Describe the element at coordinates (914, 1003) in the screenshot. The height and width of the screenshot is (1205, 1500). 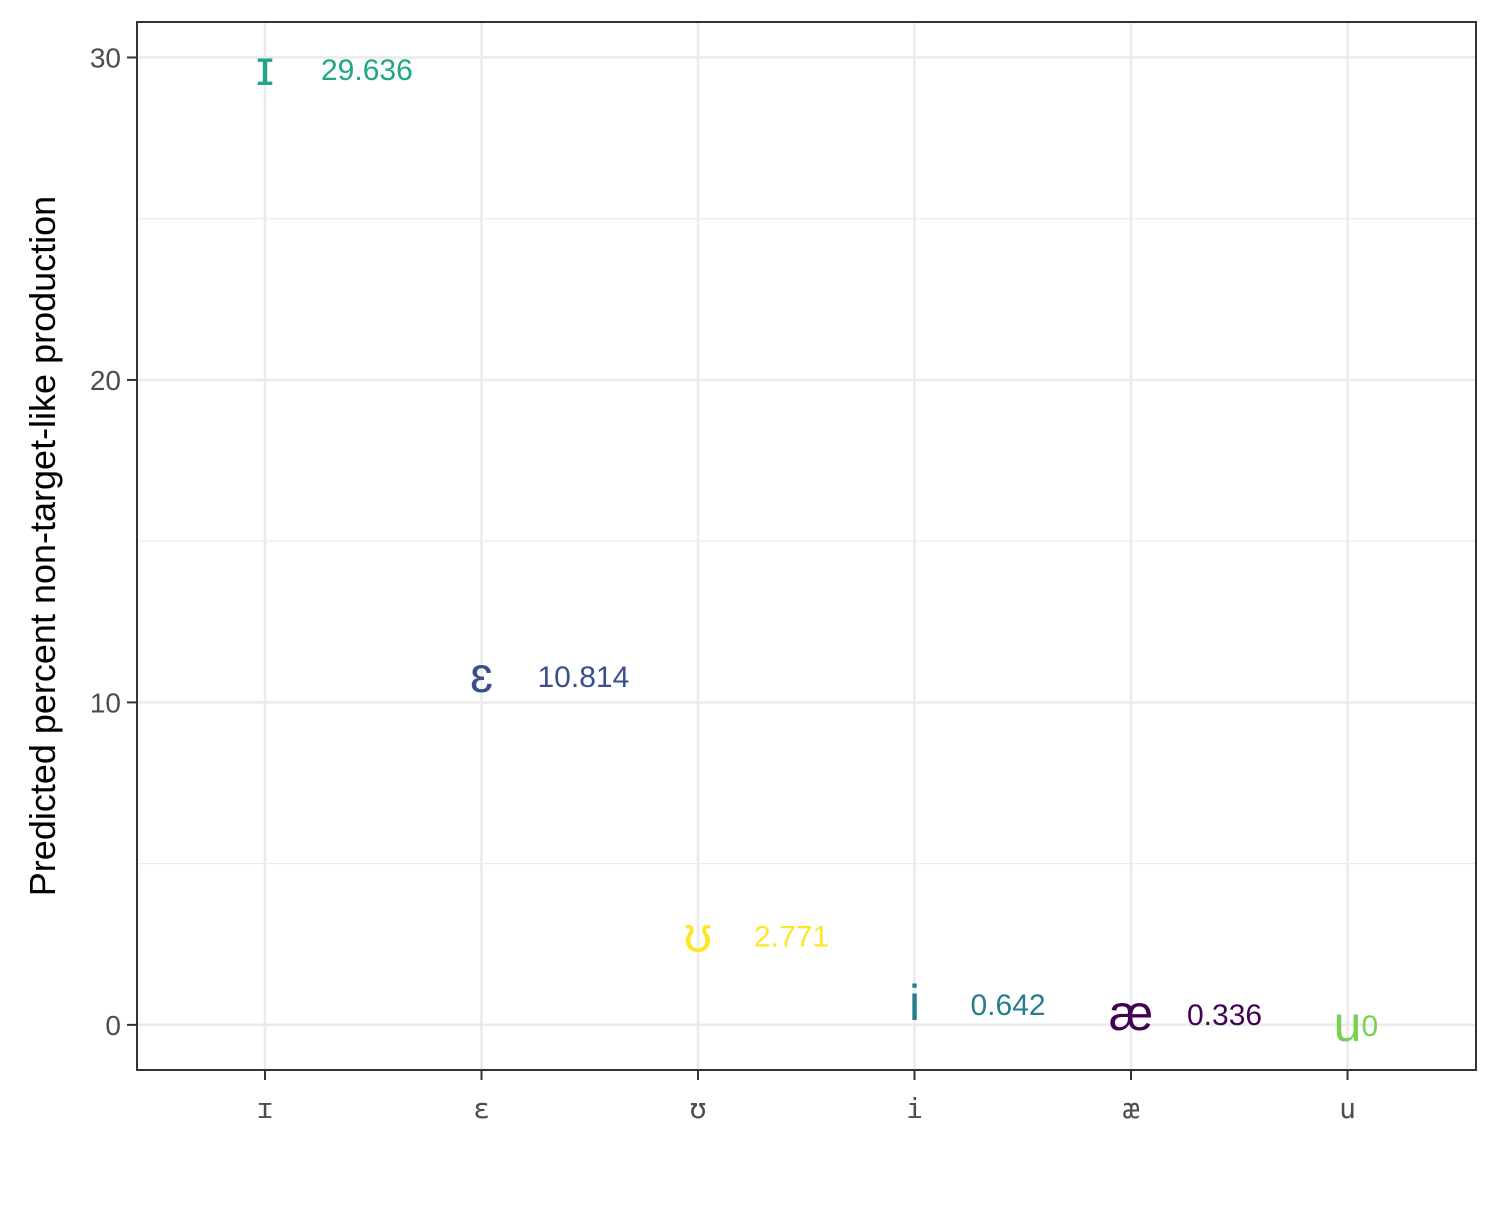
I see `data-point-symbol: i` at that location.